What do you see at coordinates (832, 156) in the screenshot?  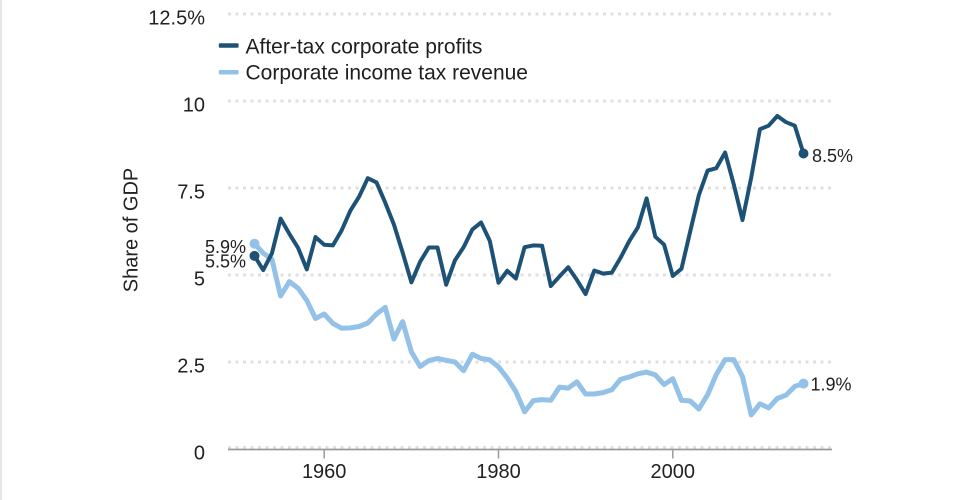 I see `svg-text: 8.5%` at bounding box center [832, 156].